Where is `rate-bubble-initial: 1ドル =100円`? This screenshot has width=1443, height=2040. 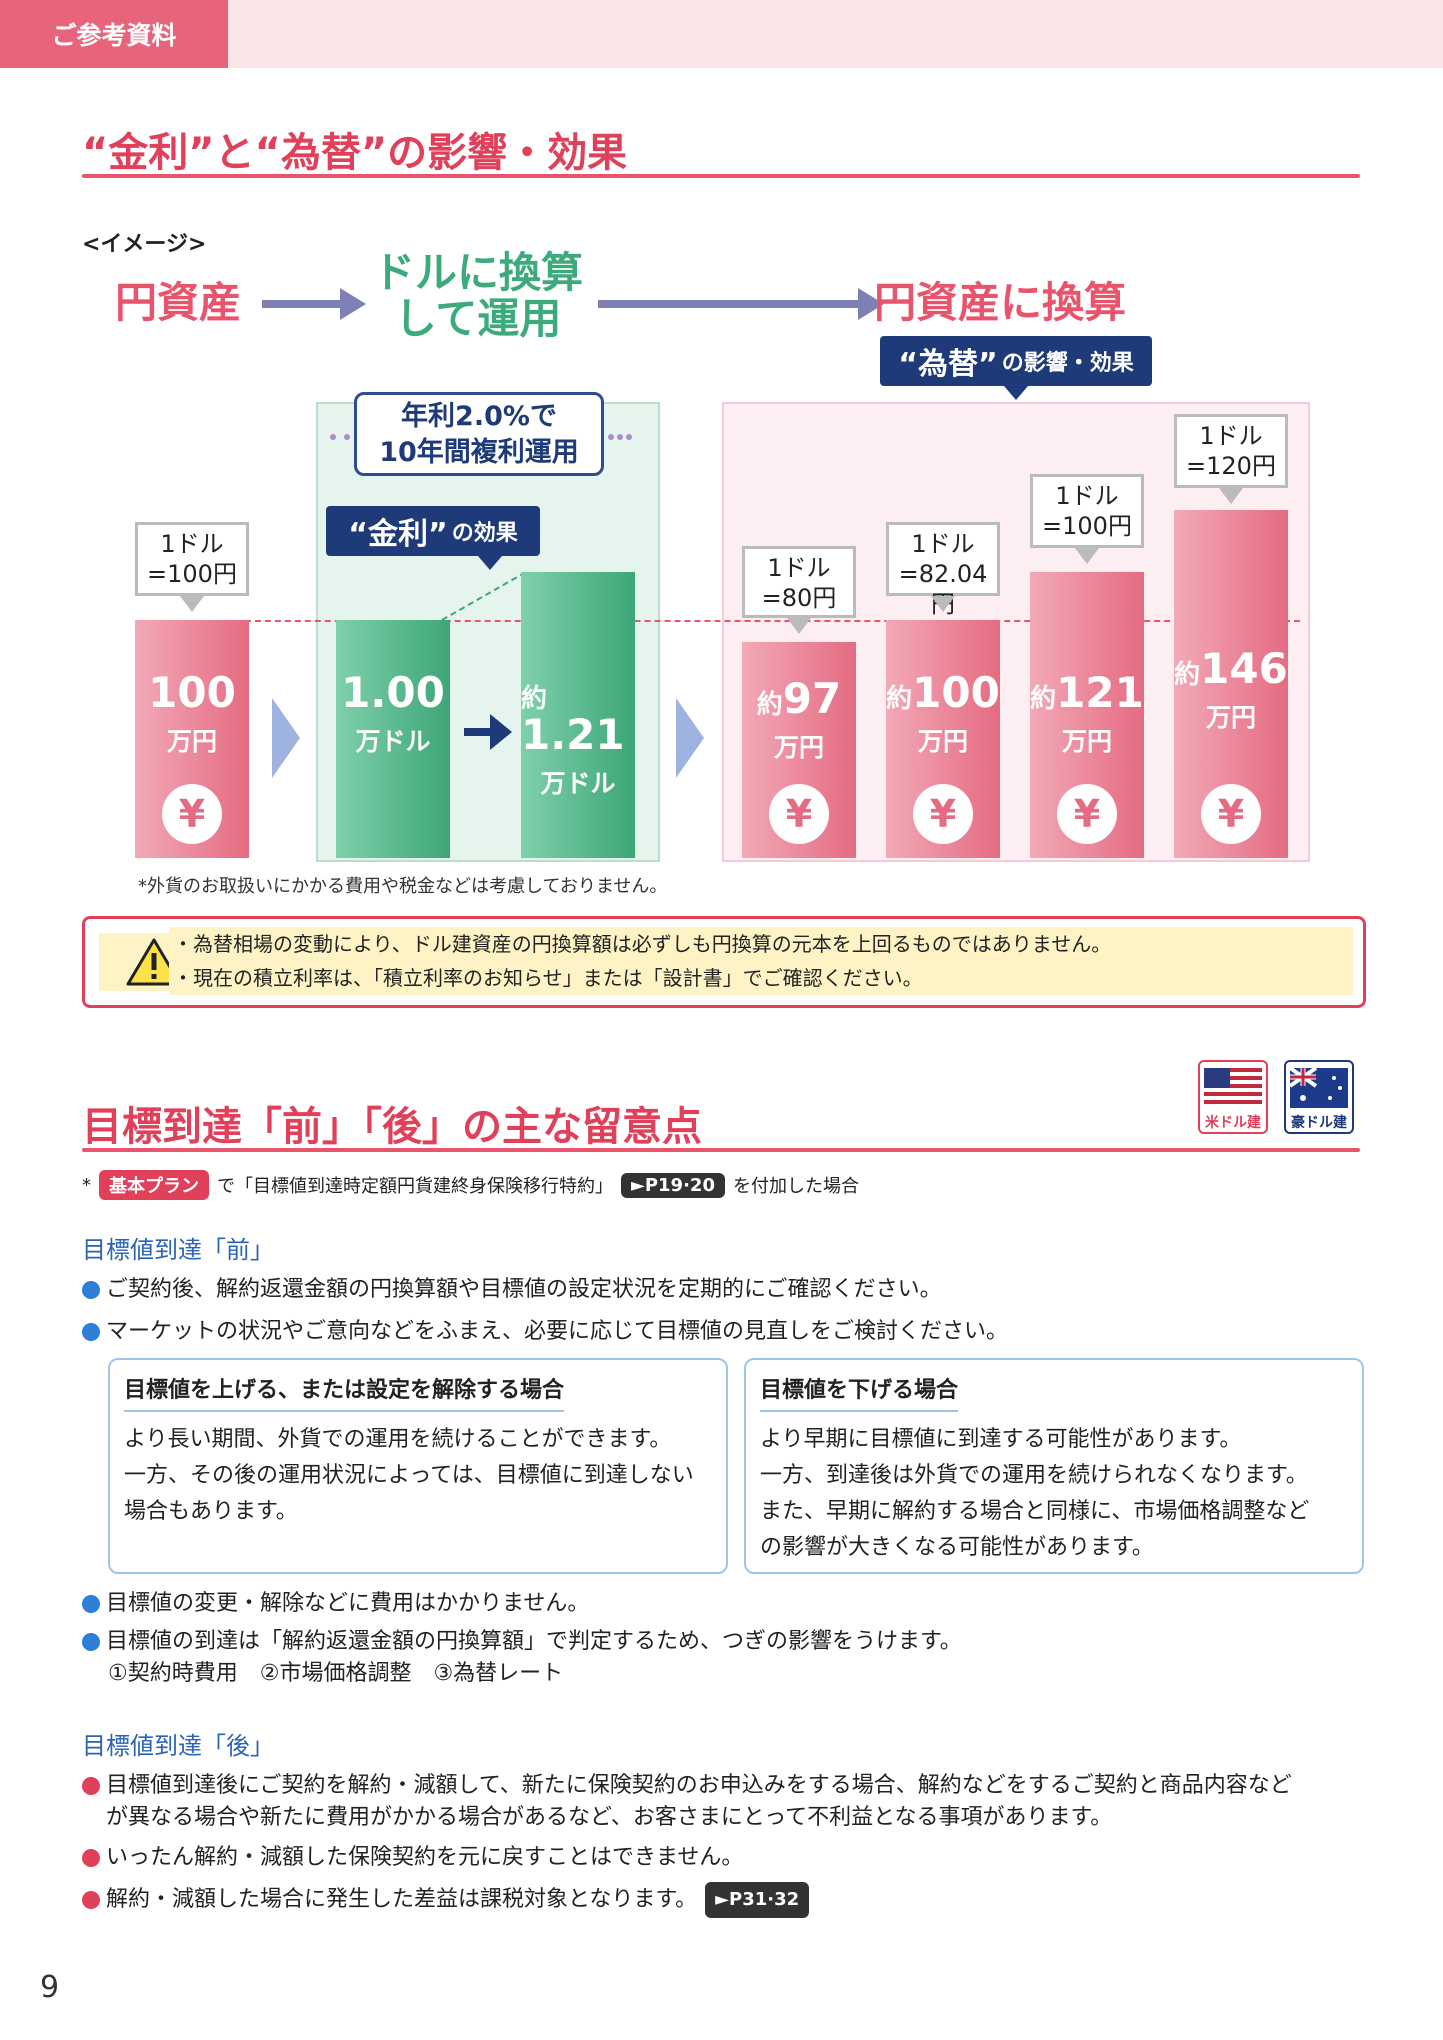 rate-bubble-initial: 1ドル =100円 is located at coordinates (192, 559).